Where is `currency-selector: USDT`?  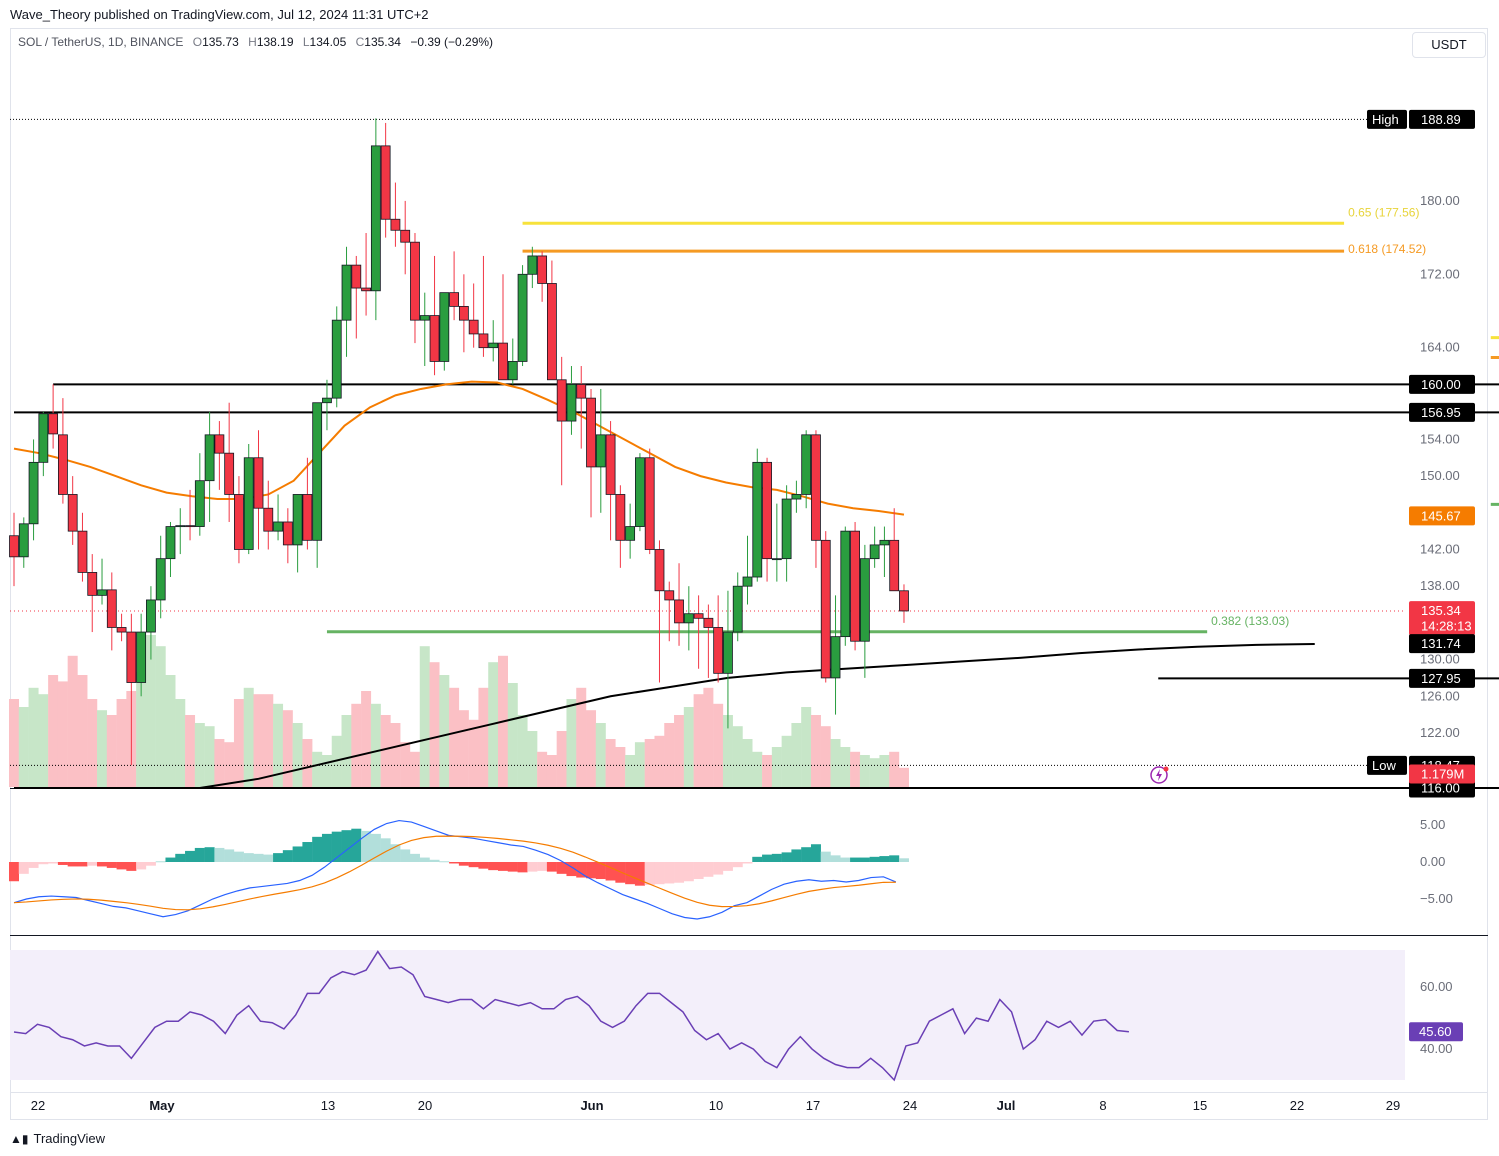 currency-selector: USDT is located at coordinates (1449, 45).